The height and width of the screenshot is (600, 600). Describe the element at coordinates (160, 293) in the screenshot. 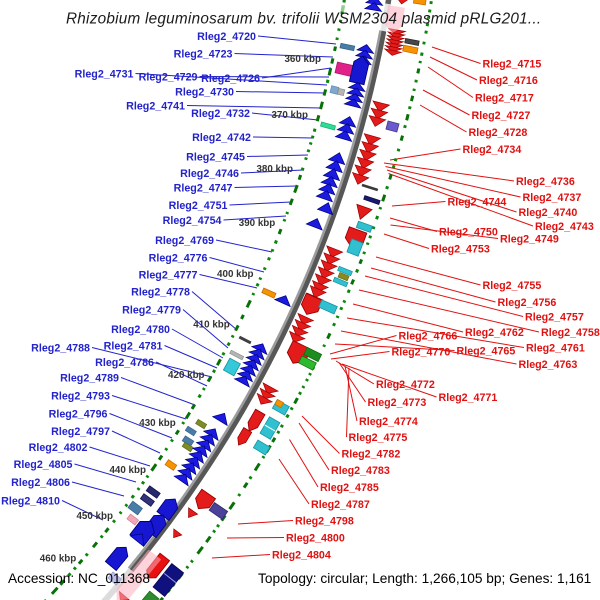

I see `svg-text: Rleg2_4778` at that location.